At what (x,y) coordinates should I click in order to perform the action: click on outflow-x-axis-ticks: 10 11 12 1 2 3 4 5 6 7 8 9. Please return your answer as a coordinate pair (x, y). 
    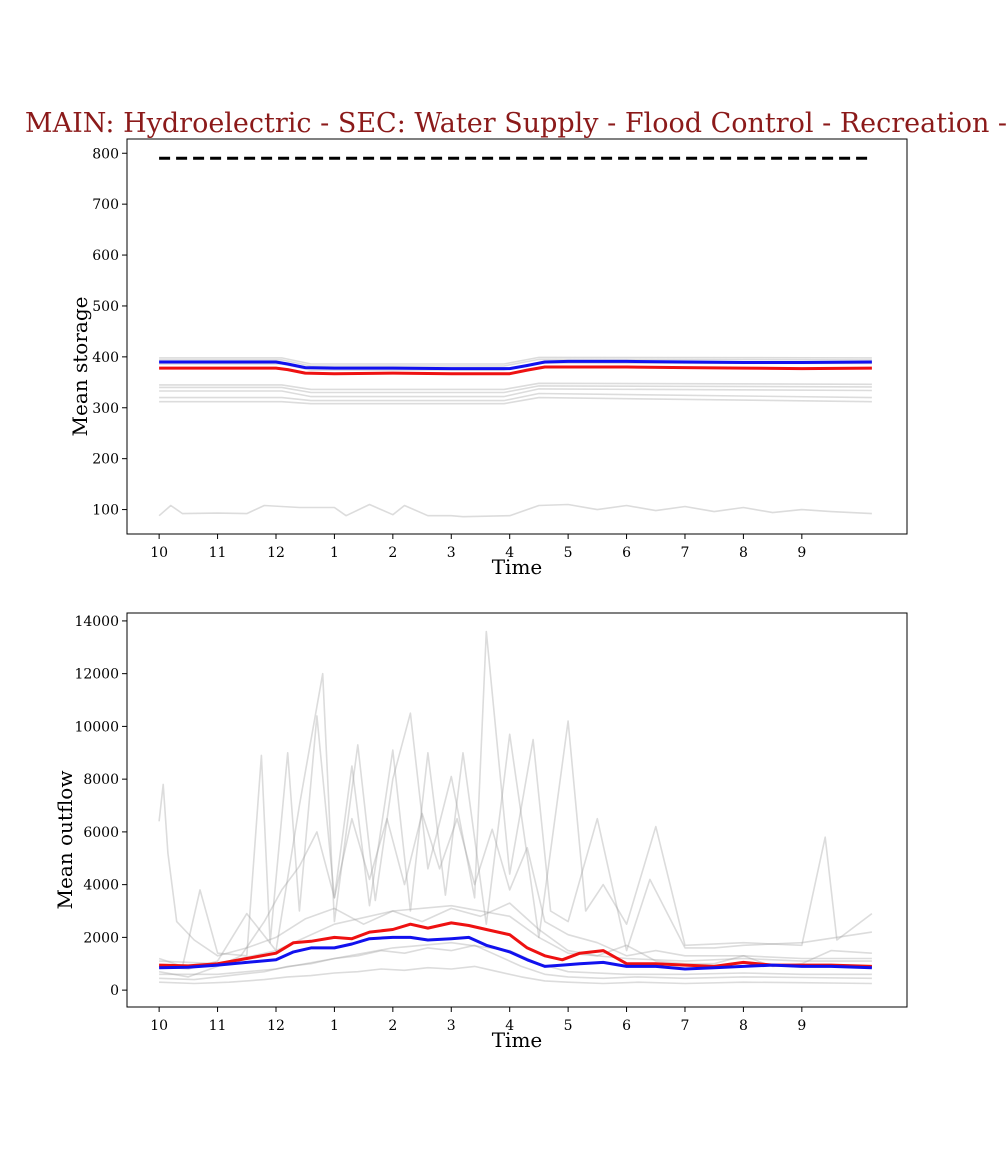
    Looking at the image, I should click on (478, 1020).